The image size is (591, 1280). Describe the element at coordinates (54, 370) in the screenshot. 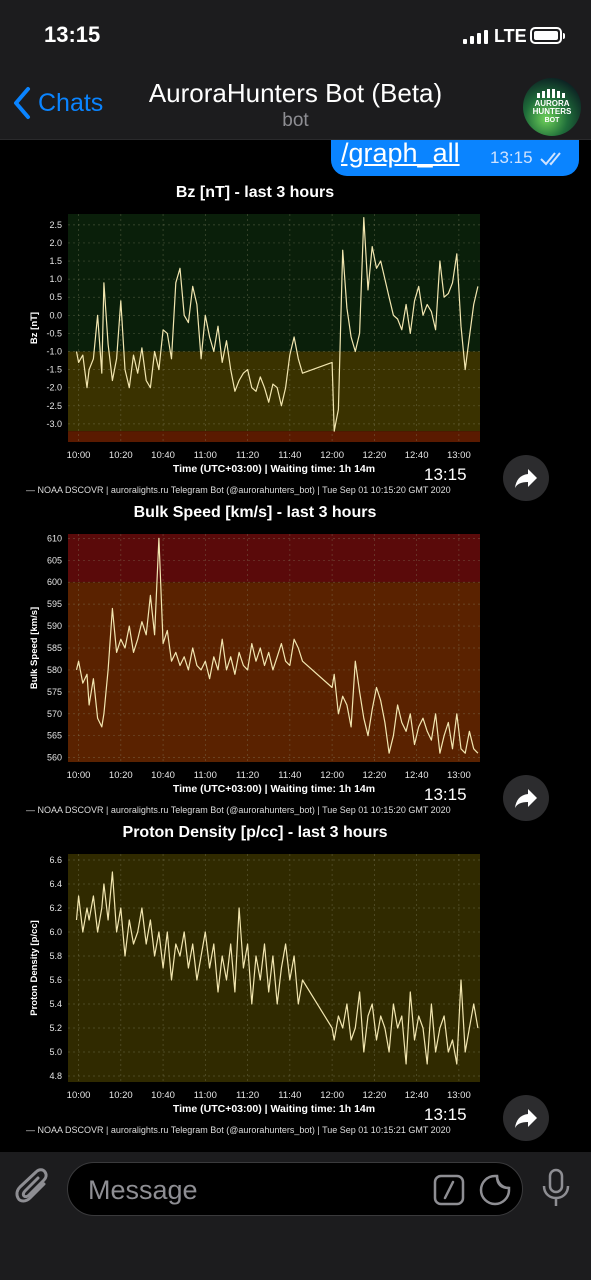

I see `y-tick-label: -1.5` at that location.